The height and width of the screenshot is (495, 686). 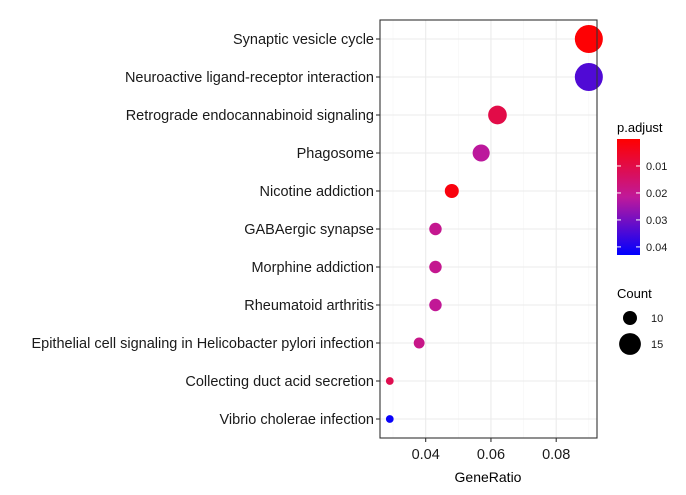 I want to click on y-tick-label: Nicotine addiction, so click(x=317, y=192).